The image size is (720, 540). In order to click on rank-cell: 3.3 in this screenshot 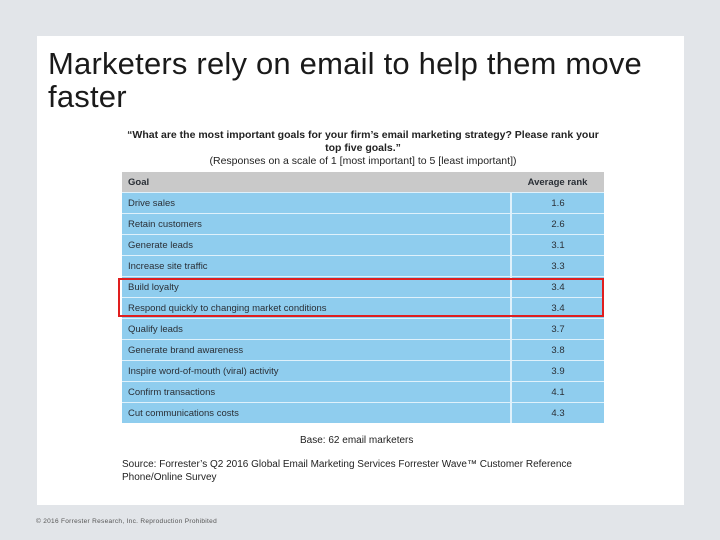, I will do `click(557, 266)`.